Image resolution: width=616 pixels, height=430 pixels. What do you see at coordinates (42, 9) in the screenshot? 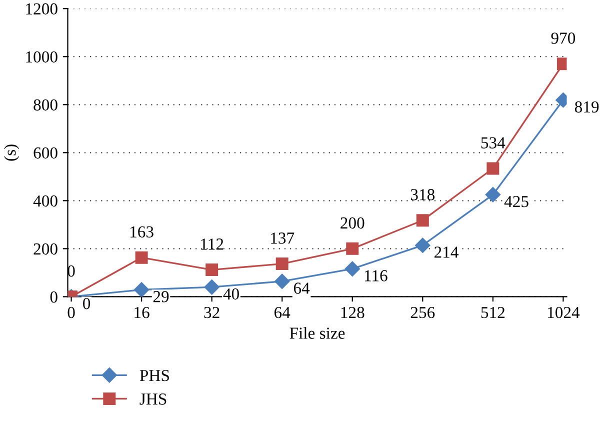
I see `y-tick-label: 1200` at bounding box center [42, 9].